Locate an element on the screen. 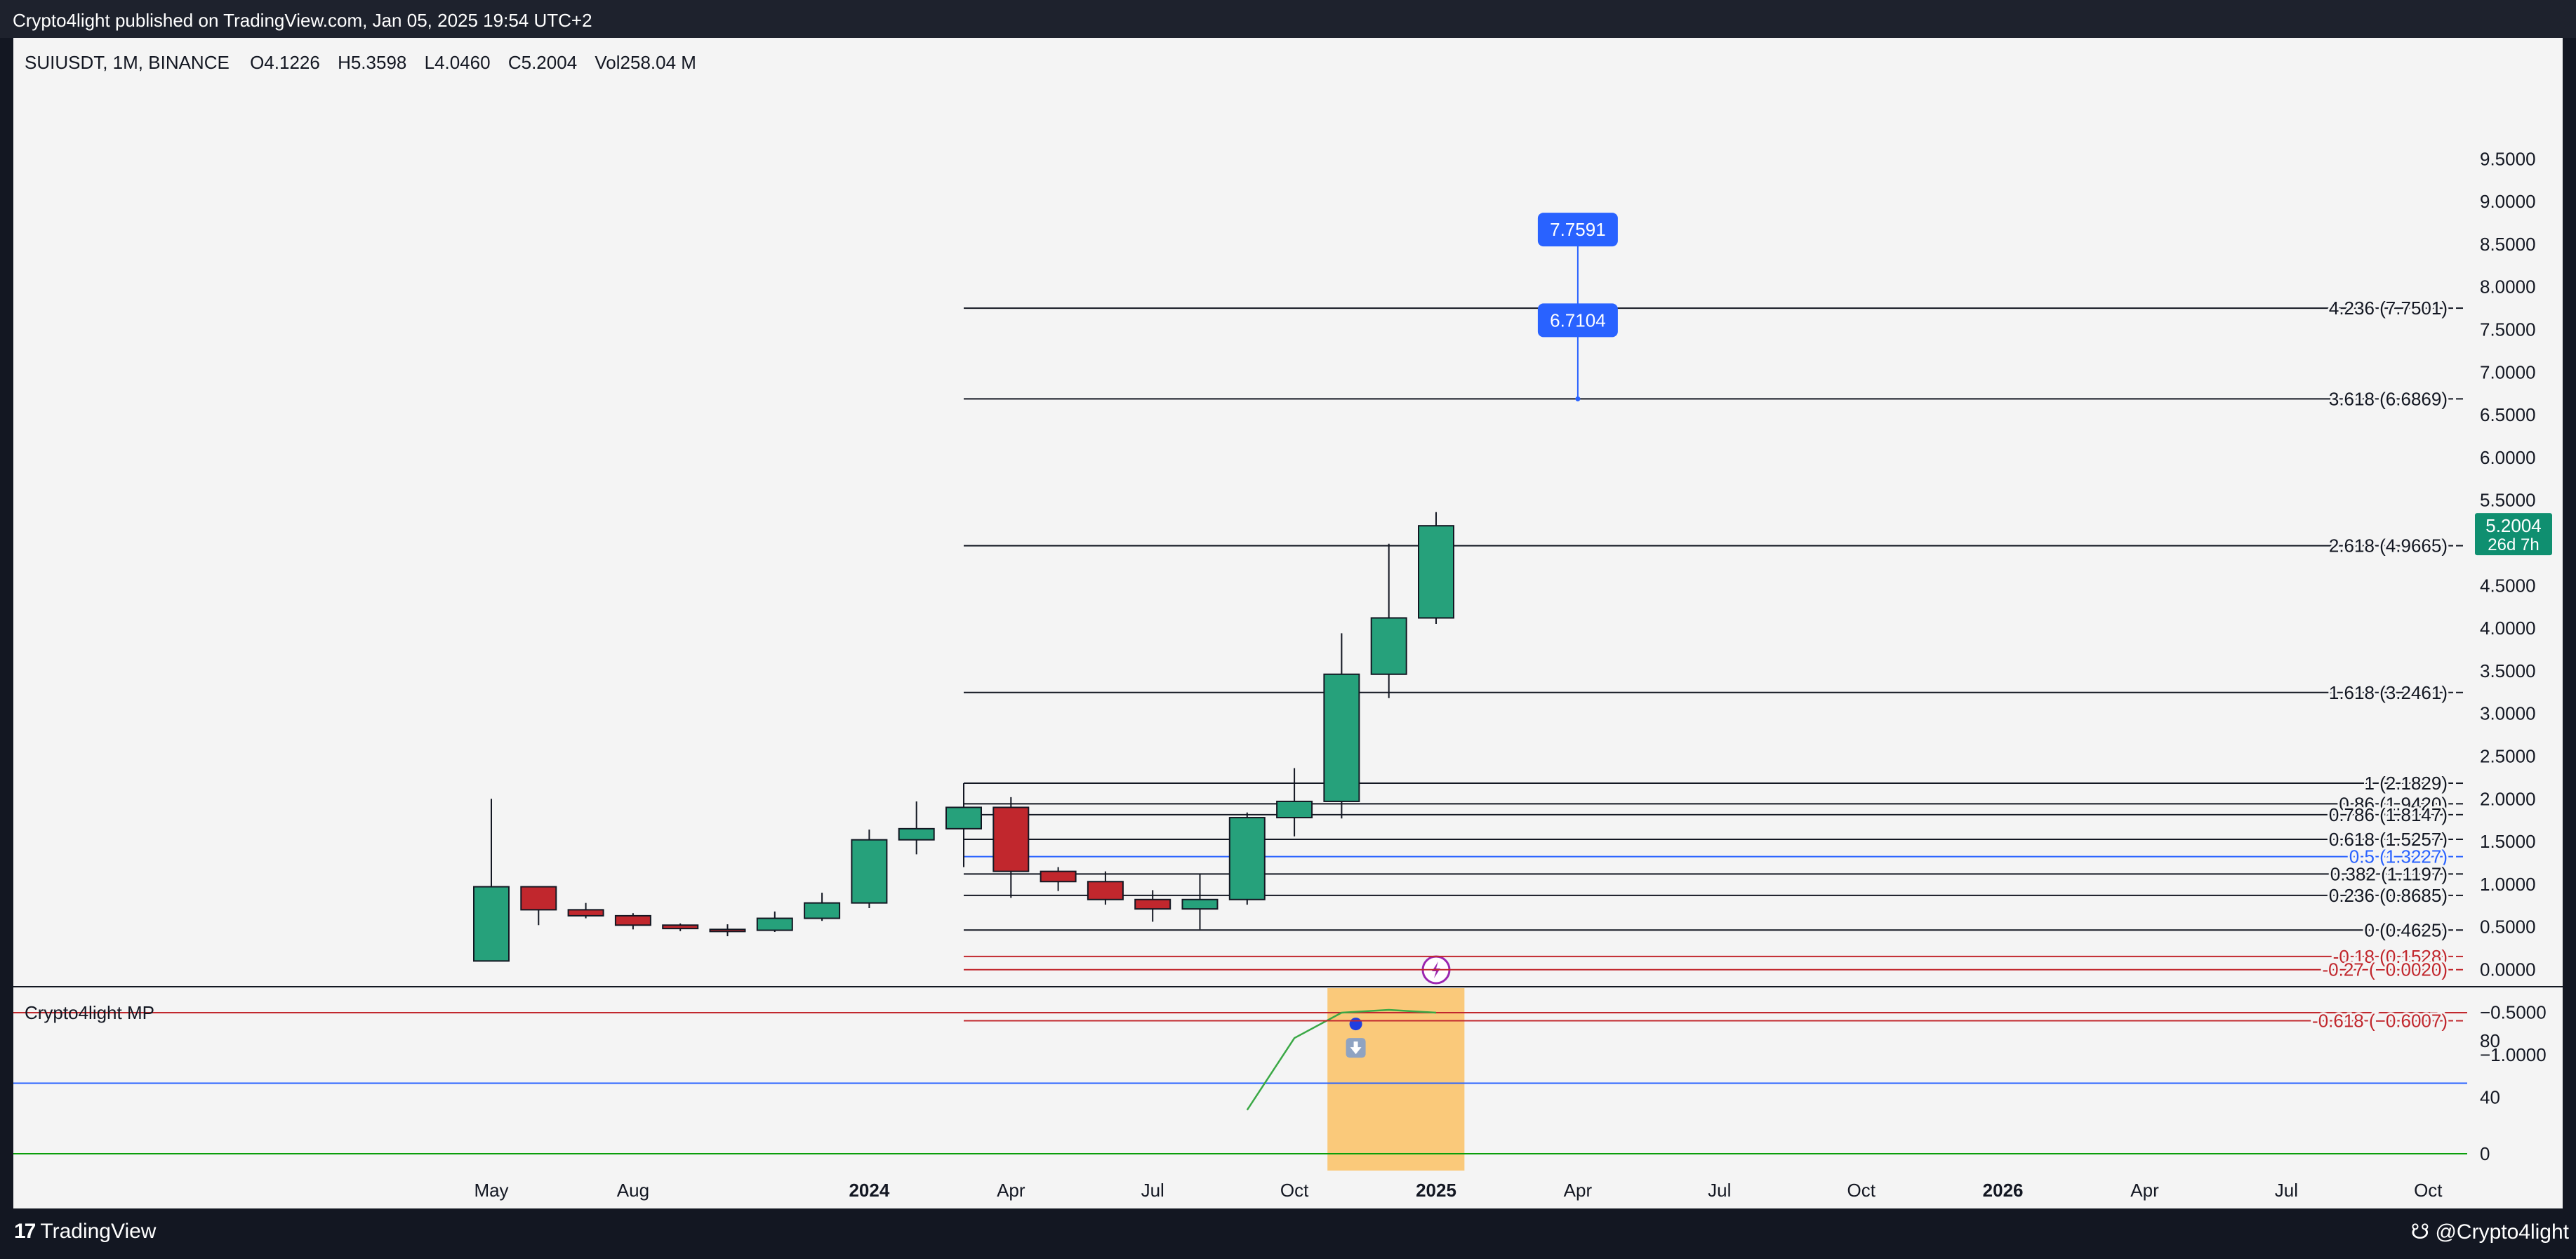 This screenshot has width=2576, height=1259. fib-level-label: 0 (0.4625) is located at coordinates (2406, 930).